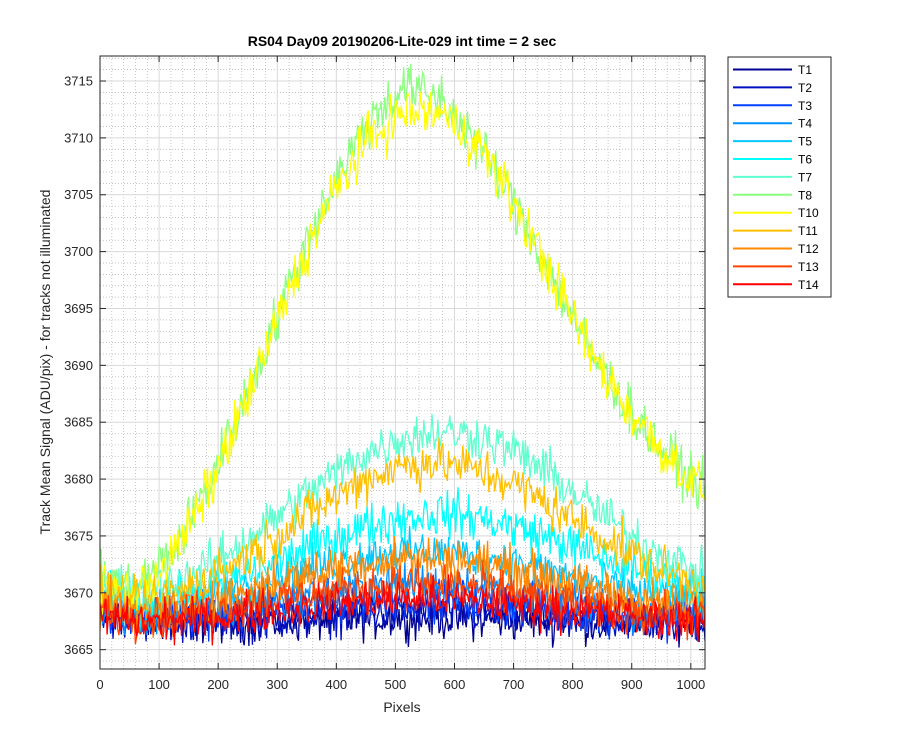 Image resolution: width=900 pixels, height=750 pixels. What do you see at coordinates (808, 231) in the screenshot?
I see `legend-label: T11` at bounding box center [808, 231].